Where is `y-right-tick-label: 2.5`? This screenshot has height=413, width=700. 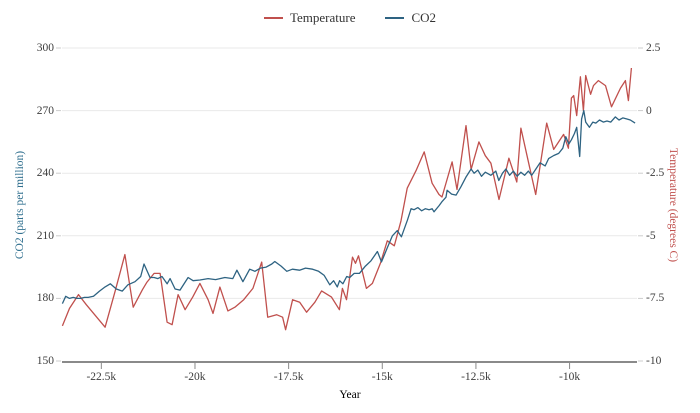 y-right-tick-label: 2.5 is located at coordinates (653, 48).